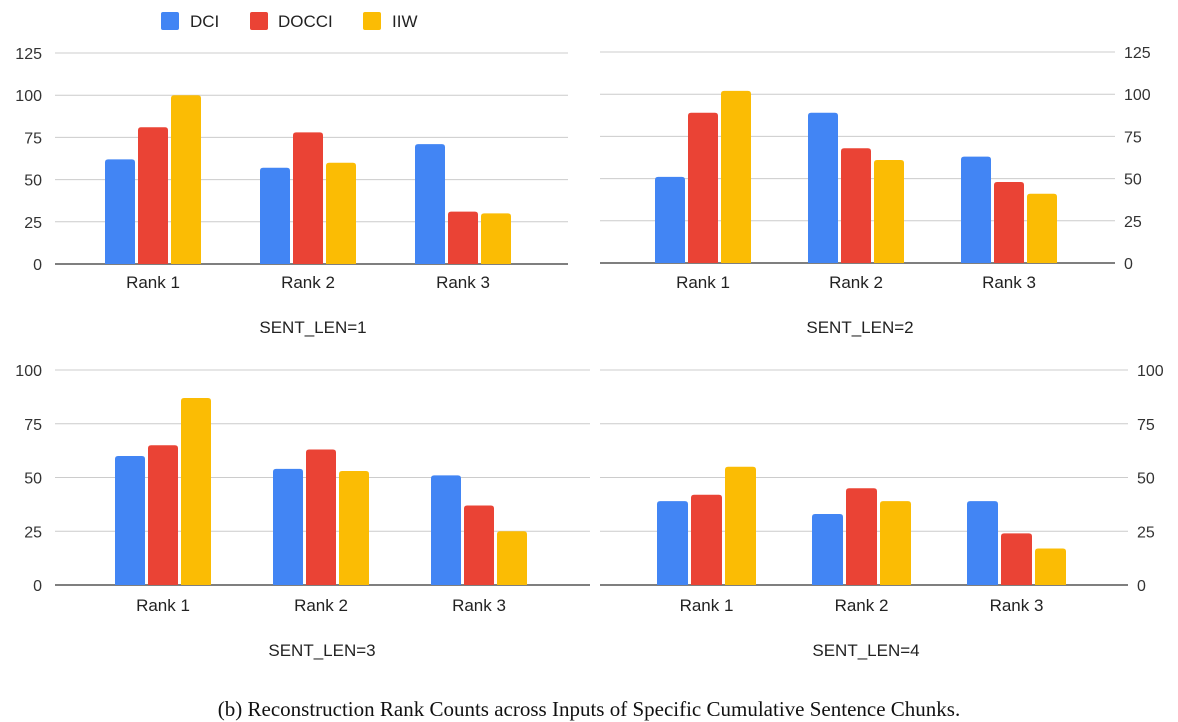  I want to click on chart-title: SENT_LEN=3, so click(321, 650).